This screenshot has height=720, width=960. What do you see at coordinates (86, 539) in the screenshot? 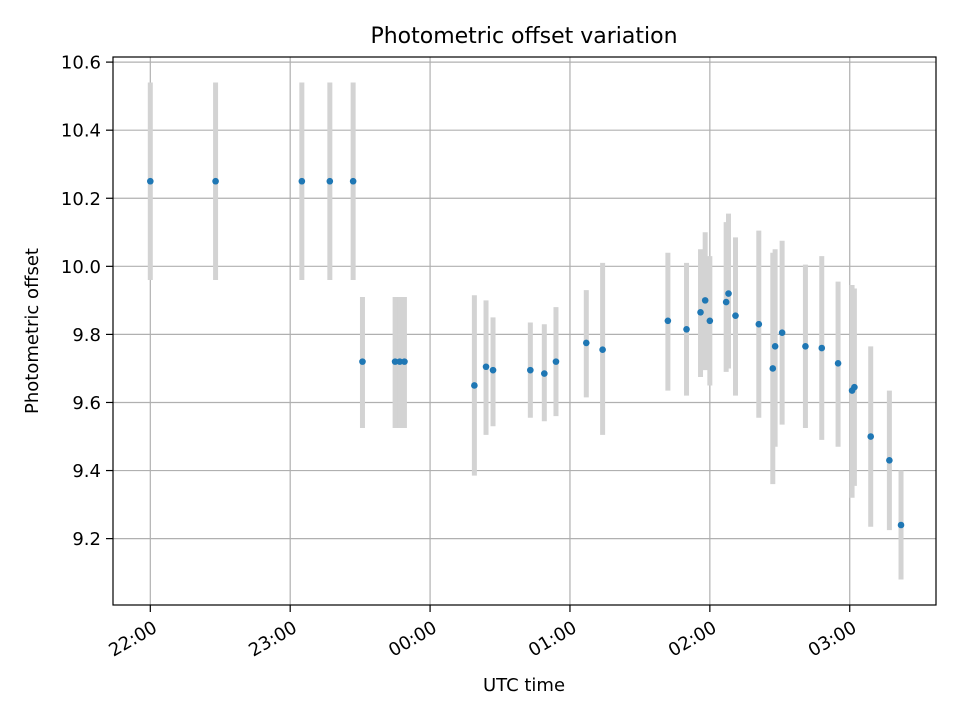
I see `y-tick-label: 9.2` at bounding box center [86, 539].